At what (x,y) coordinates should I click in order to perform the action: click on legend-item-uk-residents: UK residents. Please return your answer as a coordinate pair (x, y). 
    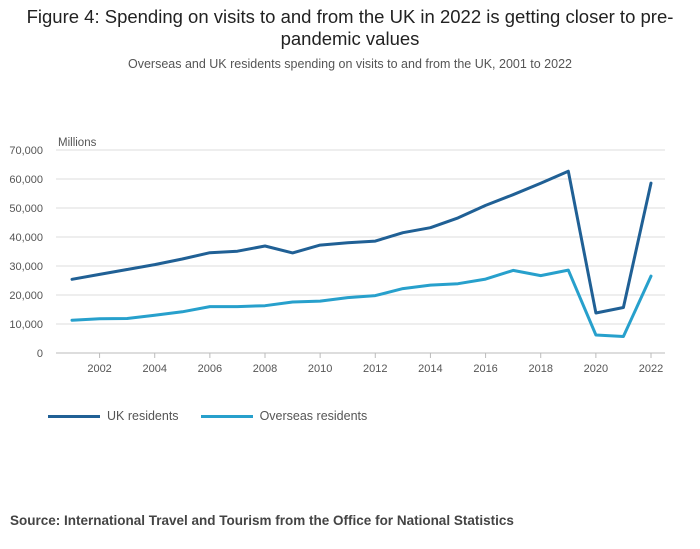
    Looking at the image, I should click on (113, 416).